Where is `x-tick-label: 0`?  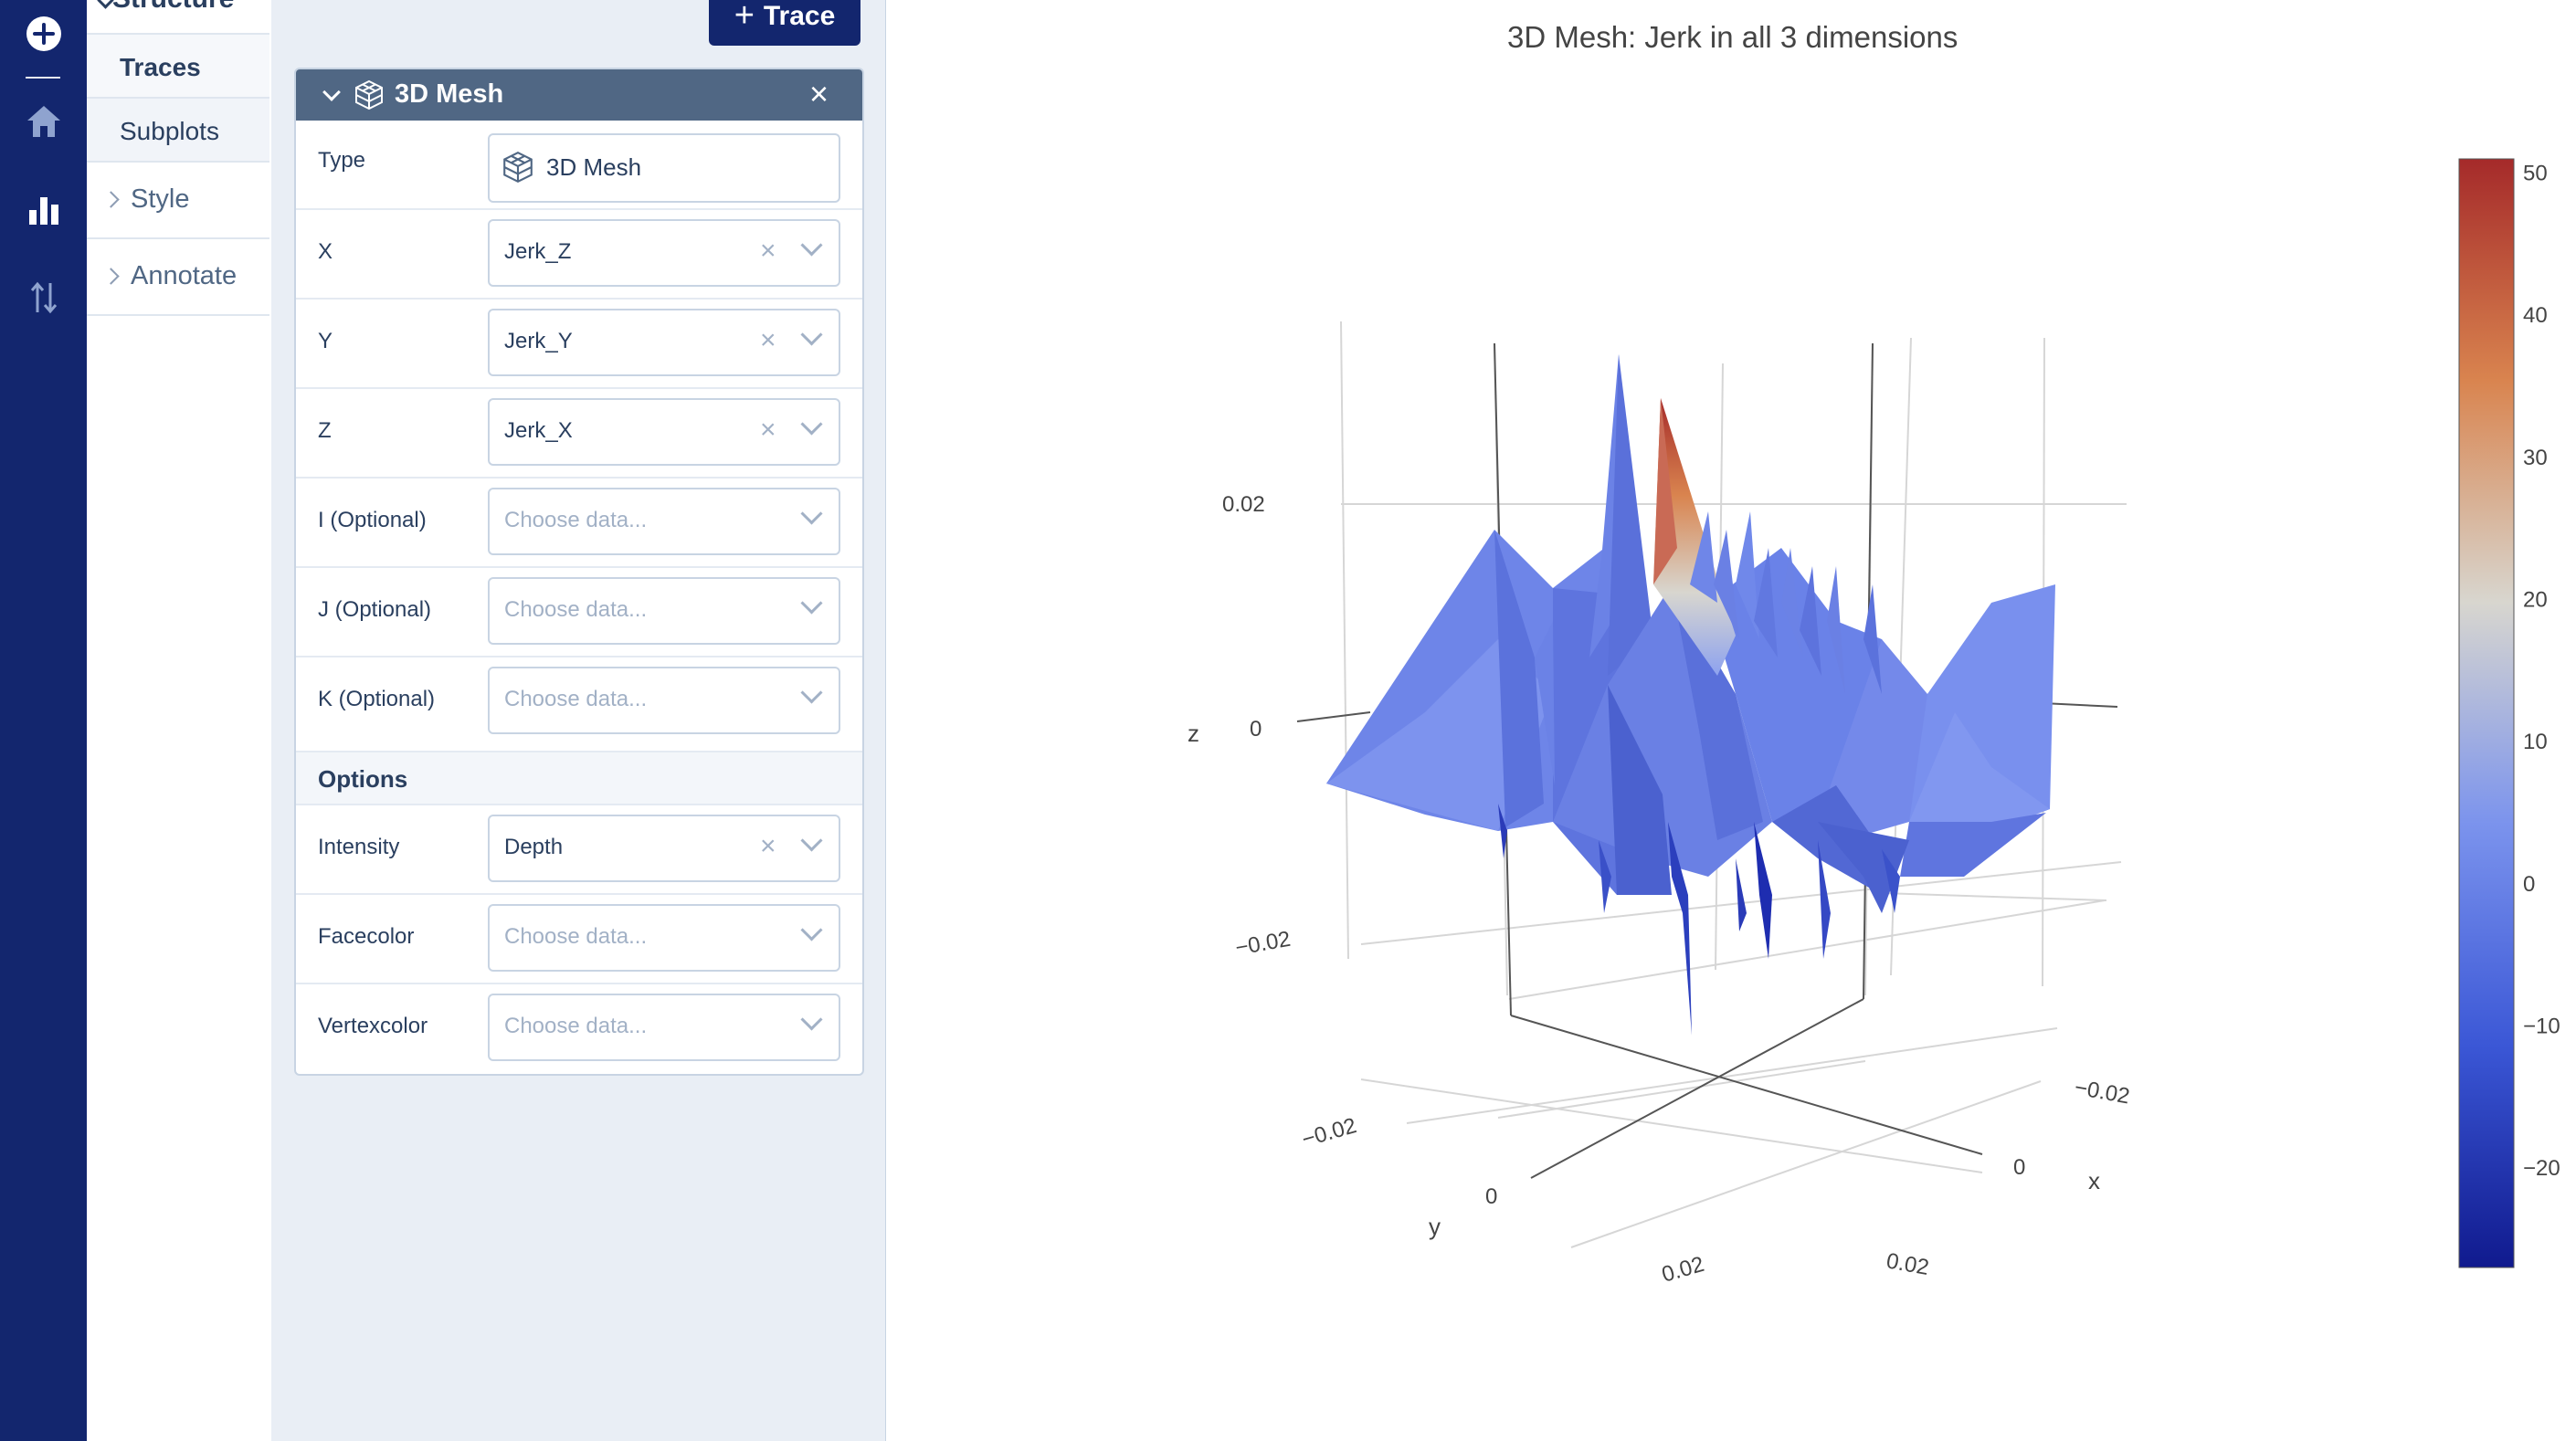 x-tick-label: 0 is located at coordinates (2019, 1167).